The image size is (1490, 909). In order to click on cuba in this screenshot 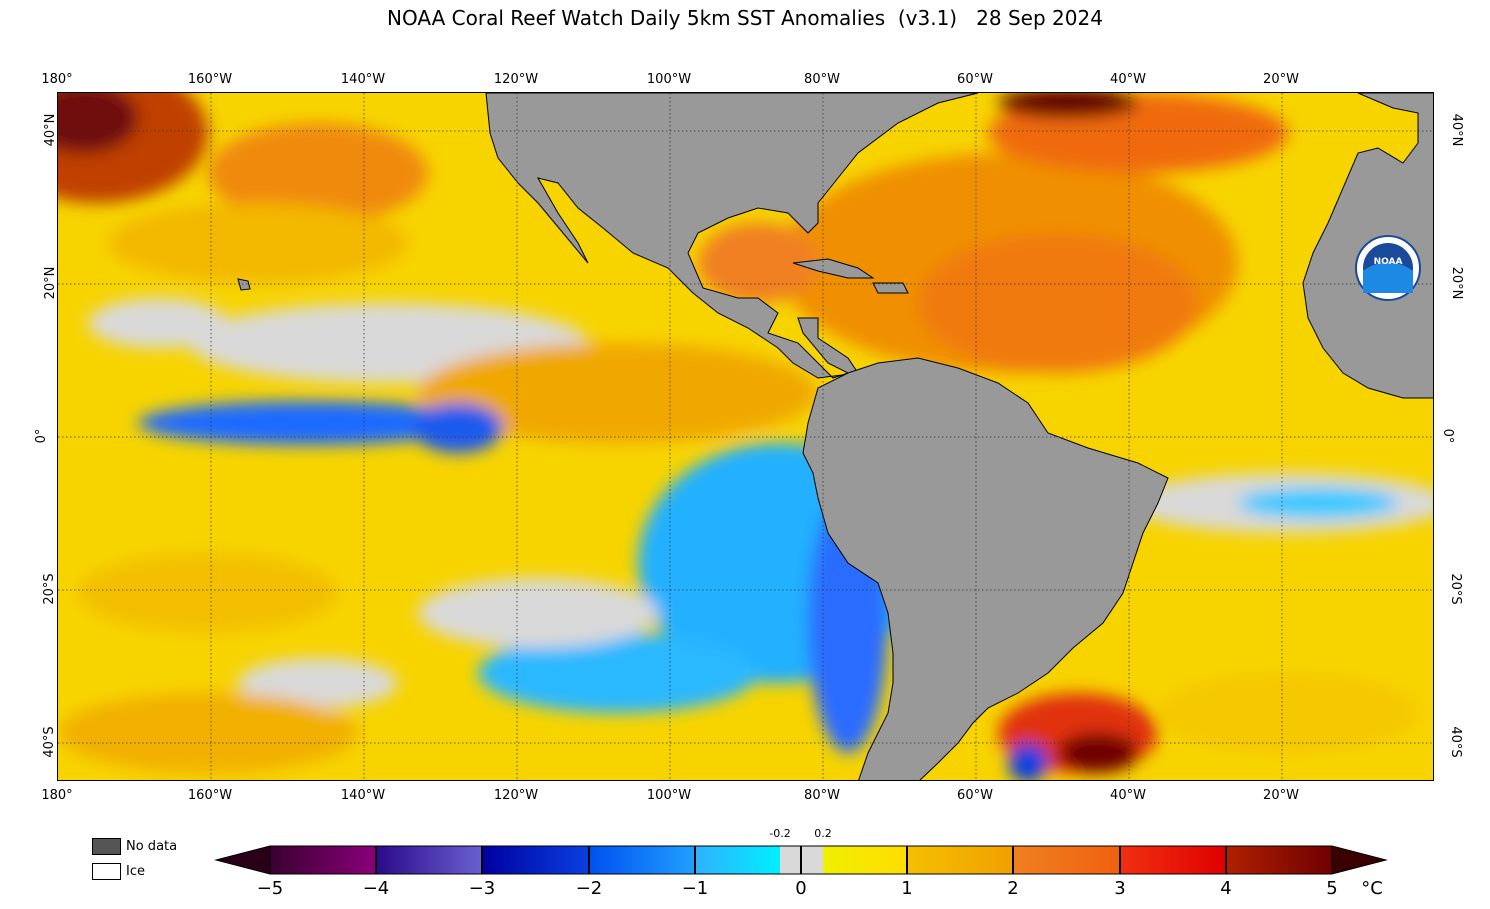, I will do `click(833, 268)`.